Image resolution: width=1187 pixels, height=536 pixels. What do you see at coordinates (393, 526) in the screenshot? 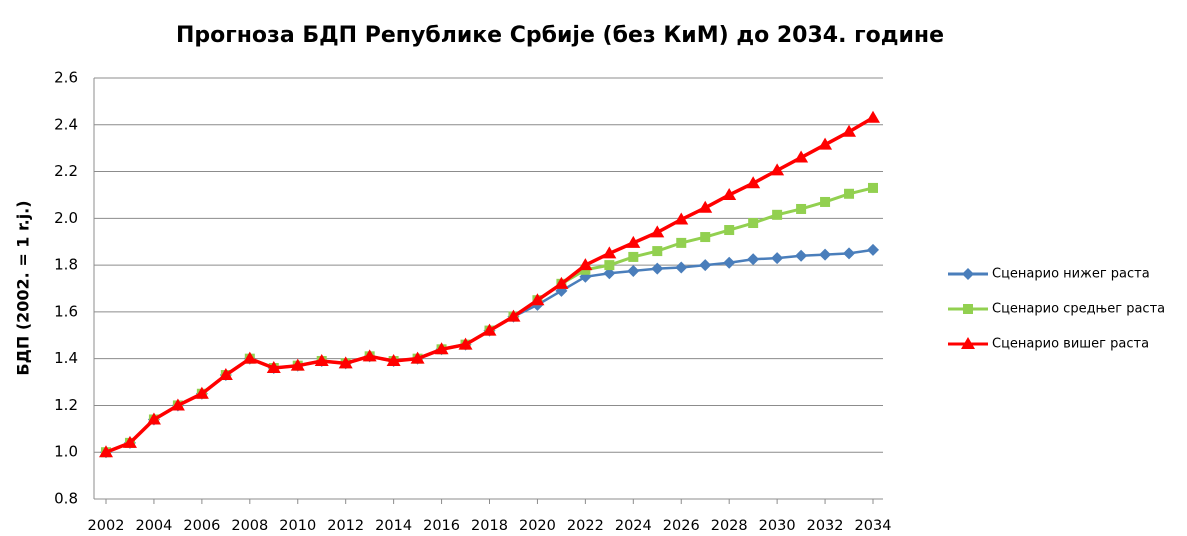
I see `x-tick-label: 2014` at bounding box center [393, 526].